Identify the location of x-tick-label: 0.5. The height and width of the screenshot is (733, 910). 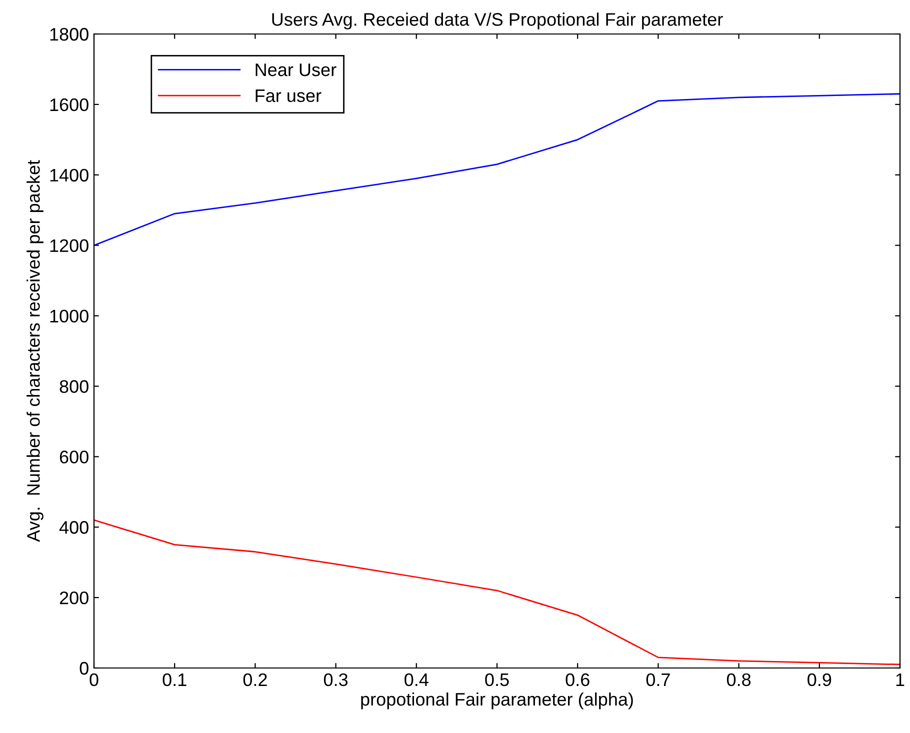
(497, 679).